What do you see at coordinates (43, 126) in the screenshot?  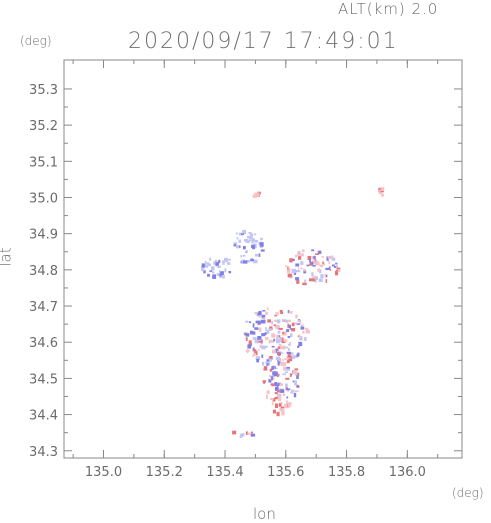 I see `y-tick-label: 35.2` at bounding box center [43, 126].